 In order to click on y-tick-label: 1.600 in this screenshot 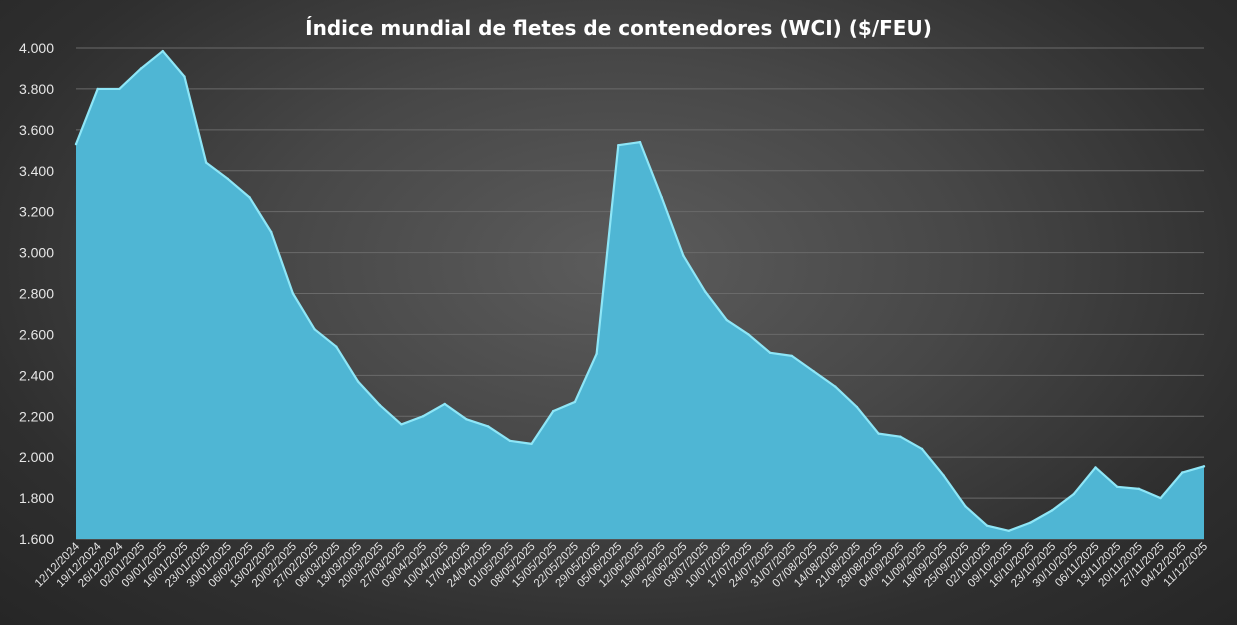, I will do `click(36, 539)`.